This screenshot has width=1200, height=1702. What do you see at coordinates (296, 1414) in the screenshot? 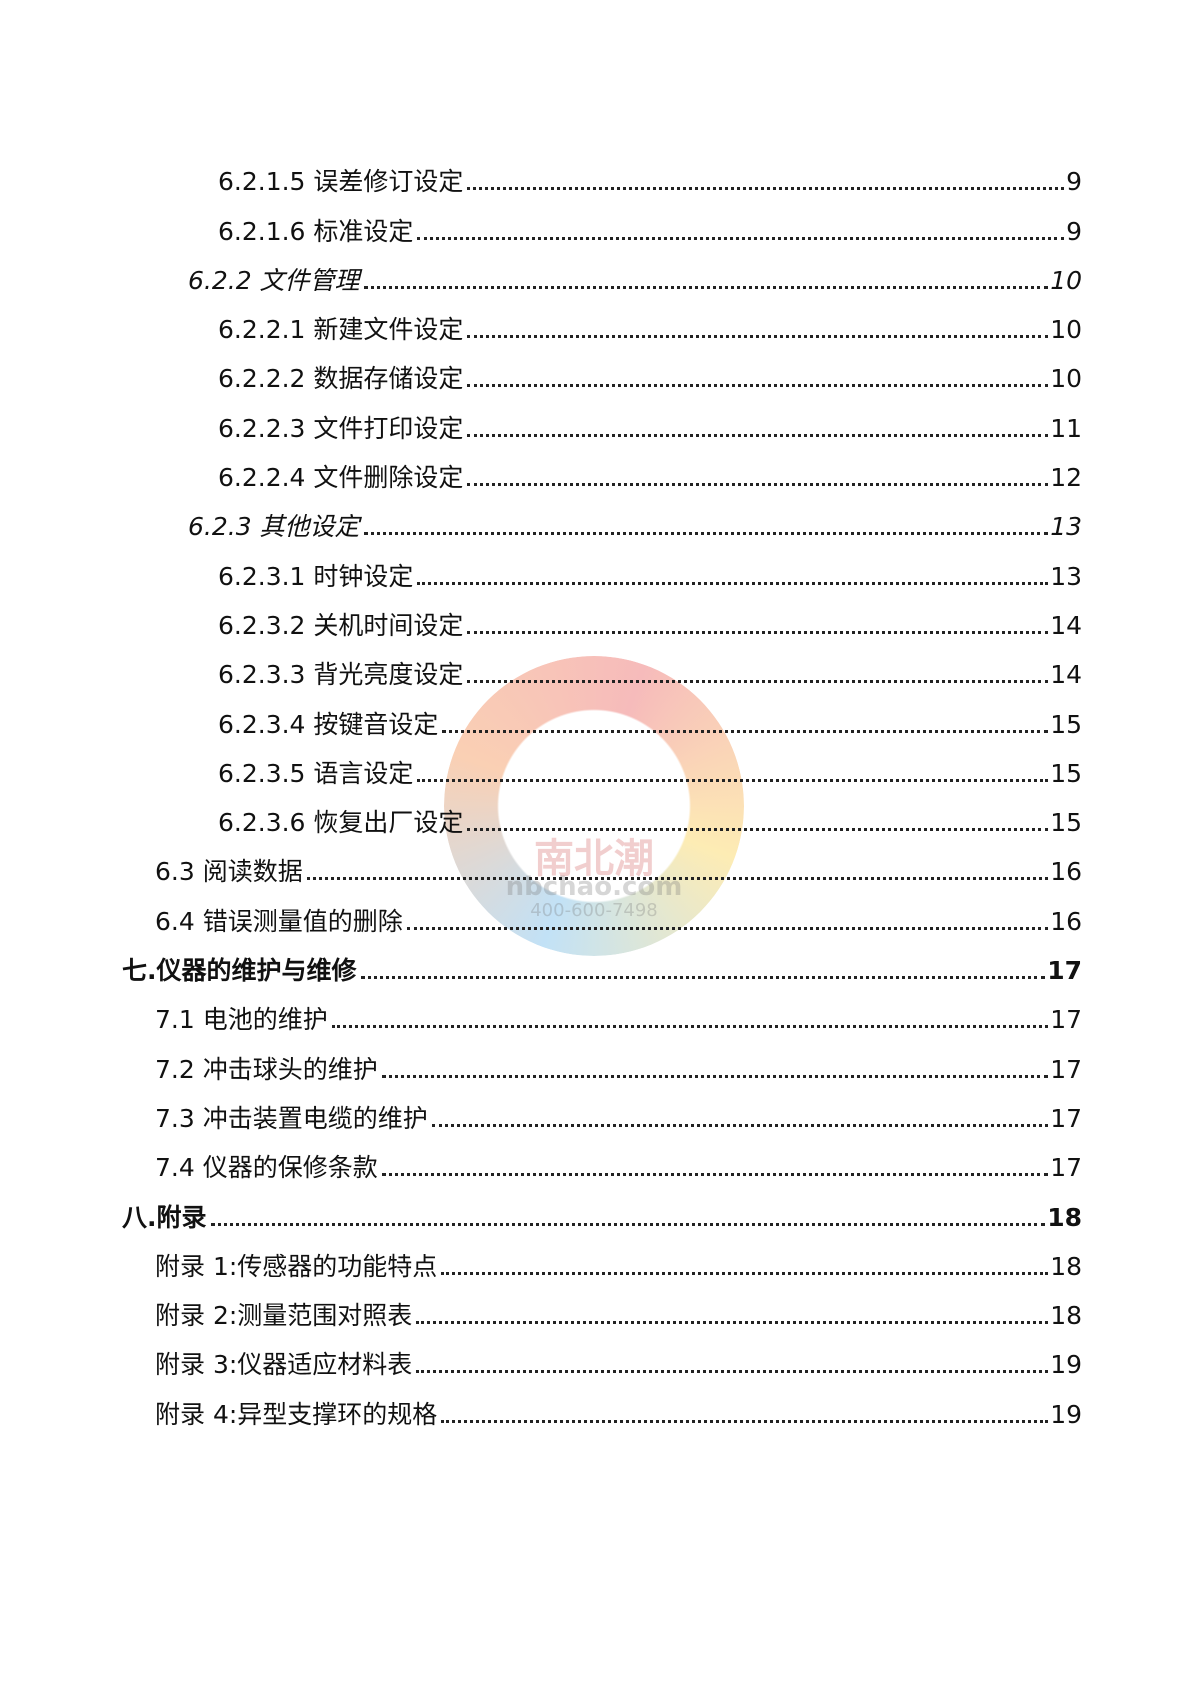
I see `toc-entry-title: 附录 4:异型支撑环的规格` at bounding box center [296, 1414].